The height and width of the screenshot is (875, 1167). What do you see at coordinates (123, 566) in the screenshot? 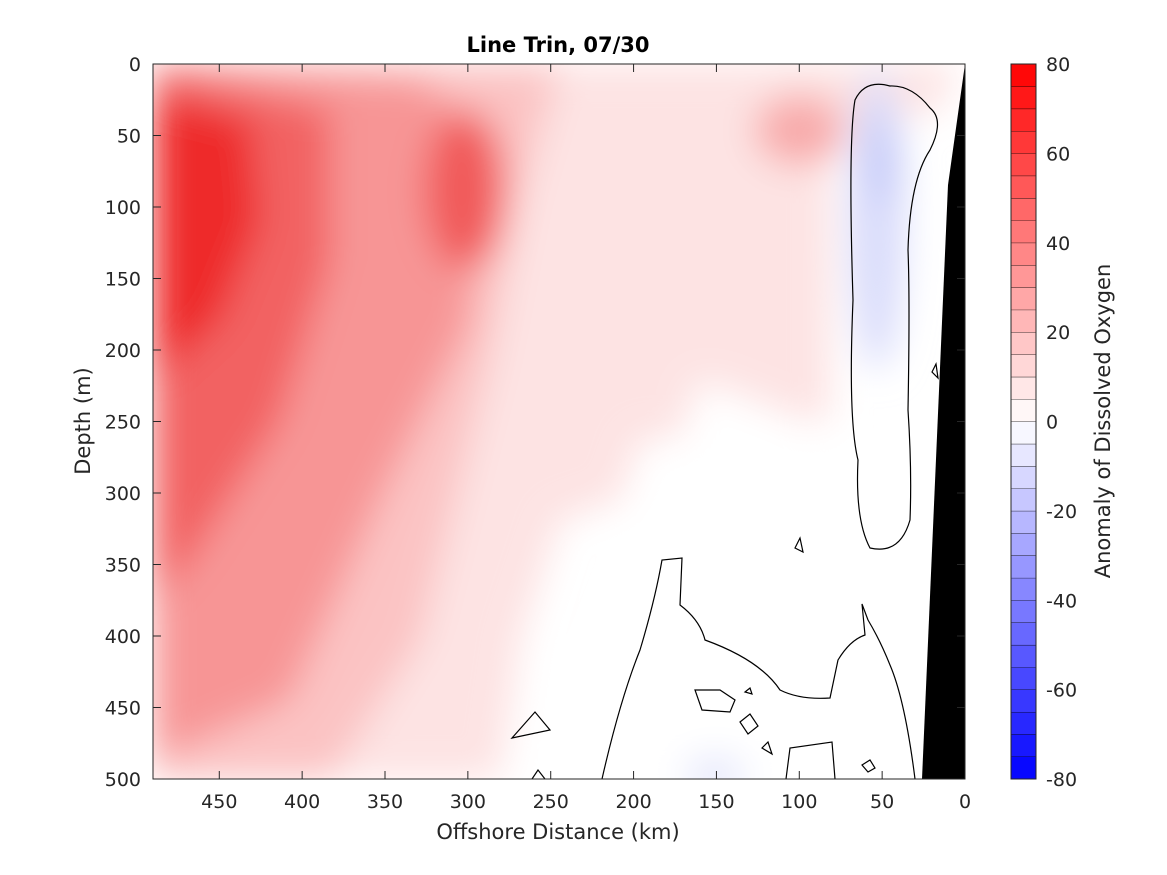
I see `y-tick-label: 350` at bounding box center [123, 566].